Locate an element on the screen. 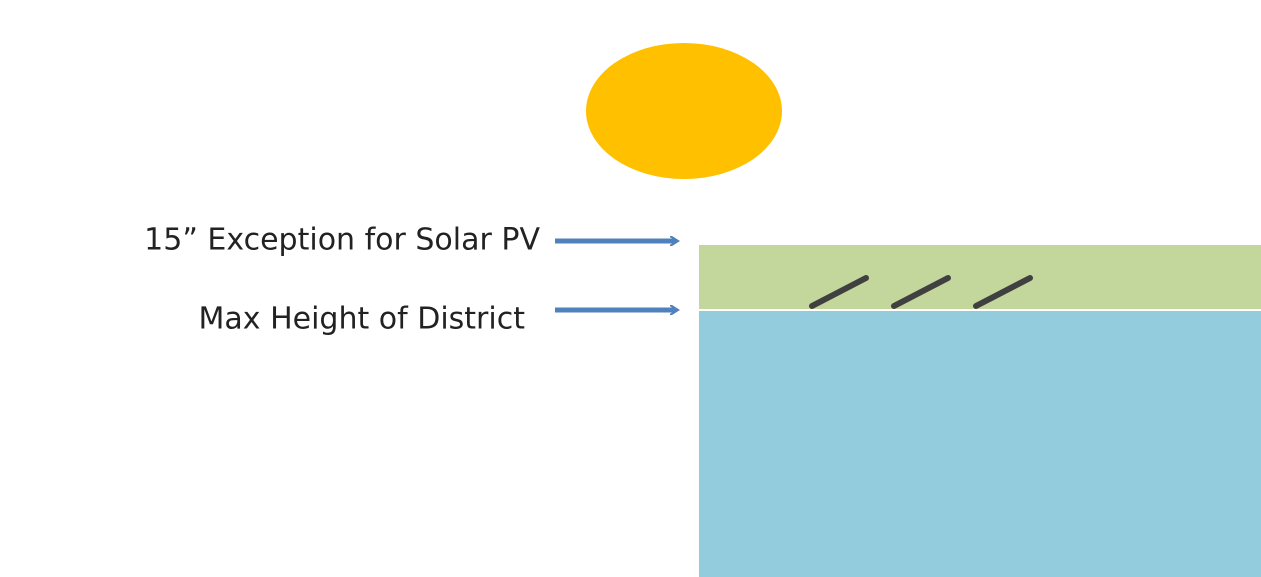 Image resolution: width=1261 pixels, height=577 pixels. label: Max Height of District is located at coordinates (362, 319).